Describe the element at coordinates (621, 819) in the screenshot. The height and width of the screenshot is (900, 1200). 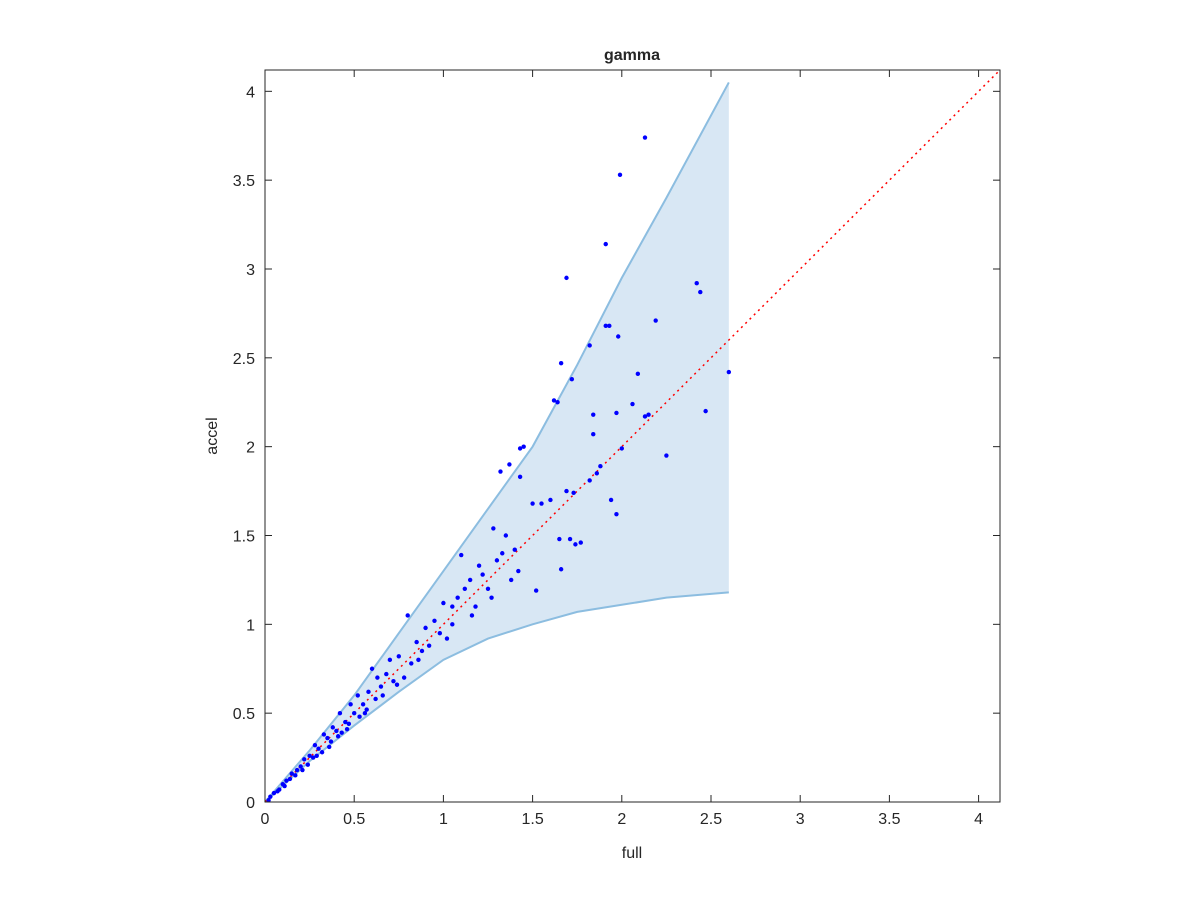
I see `x-tick-label: 2` at that location.